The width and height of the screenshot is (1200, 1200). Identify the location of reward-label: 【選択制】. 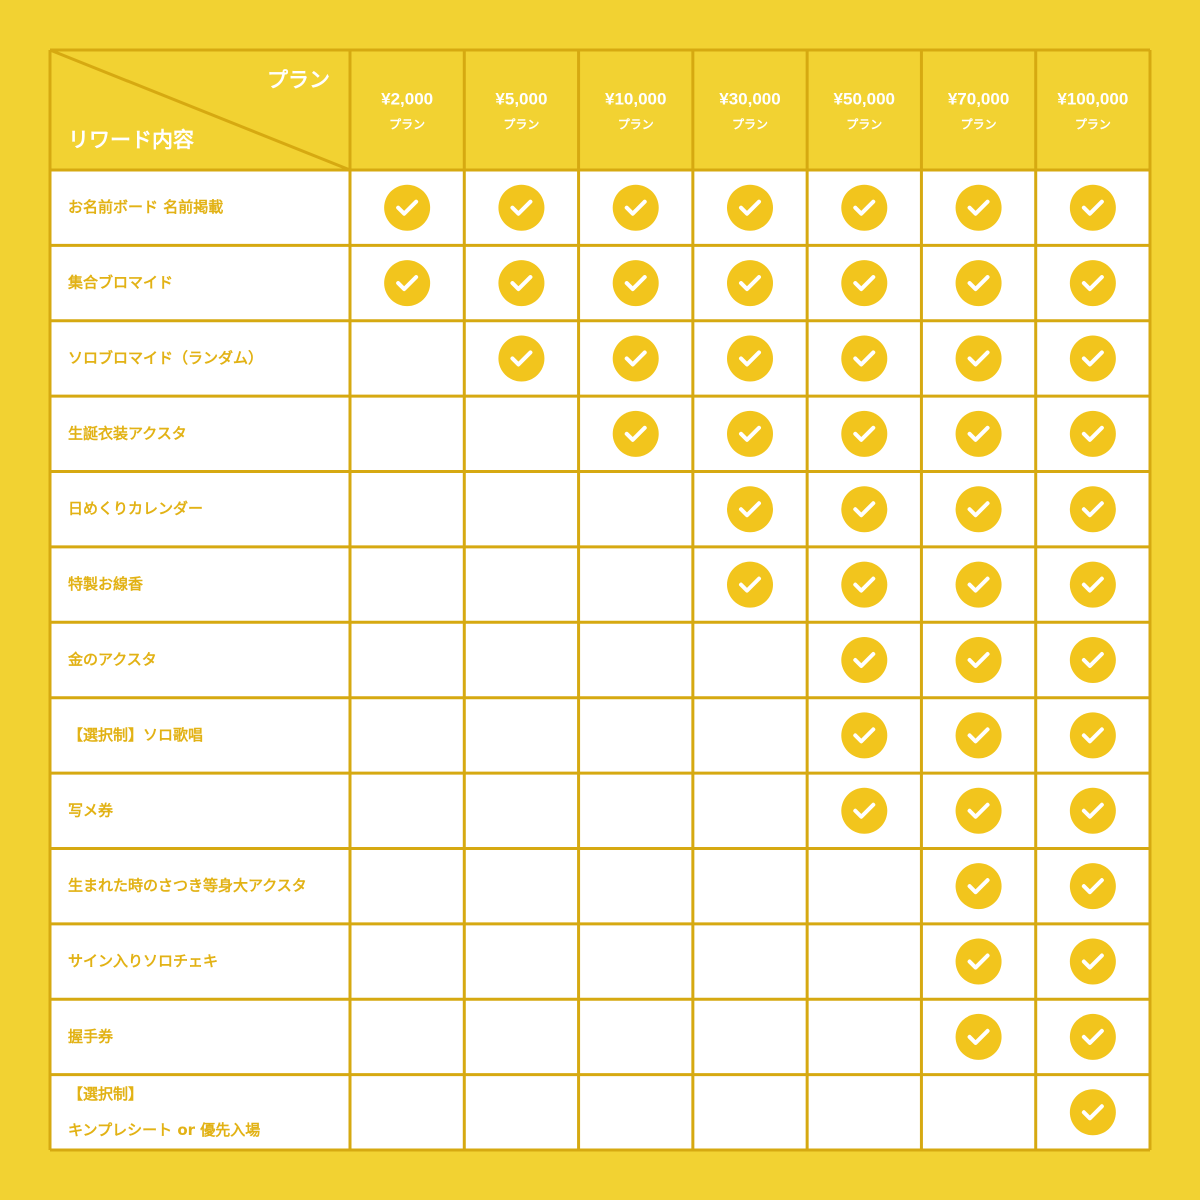
(105, 1094).